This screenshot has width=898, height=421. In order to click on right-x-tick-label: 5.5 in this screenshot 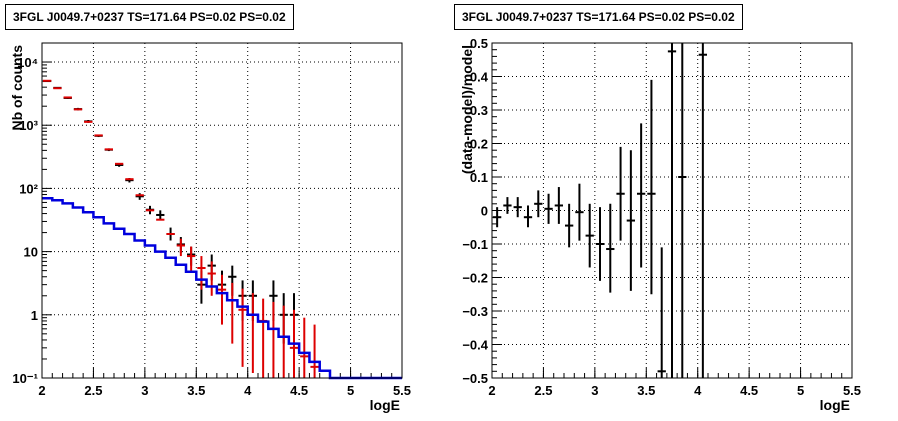, I will do `click(852, 390)`.